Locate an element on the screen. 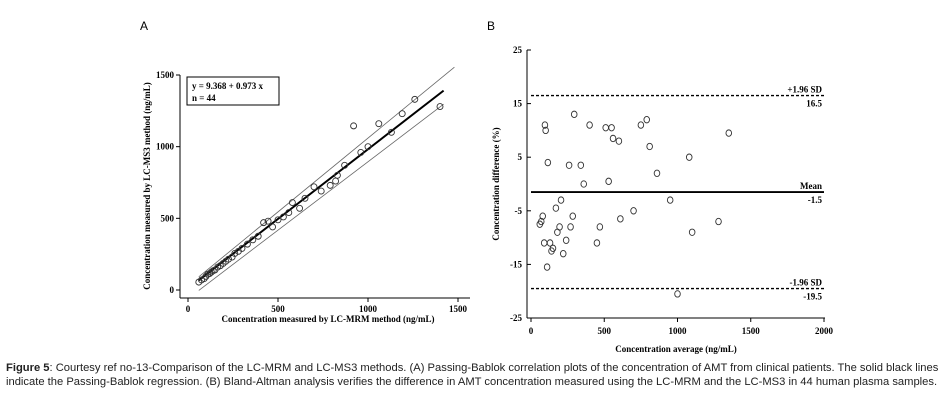 This screenshot has width=945, height=416. reference-label-mean: Mean is located at coordinates (811, 186).